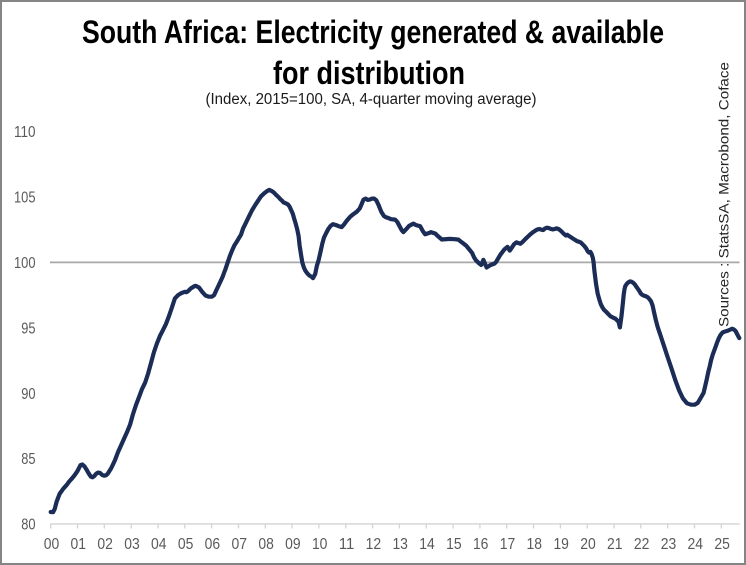 Image resolution: width=746 pixels, height=565 pixels. What do you see at coordinates (79, 544) in the screenshot?
I see `svg-text: 01` at bounding box center [79, 544].